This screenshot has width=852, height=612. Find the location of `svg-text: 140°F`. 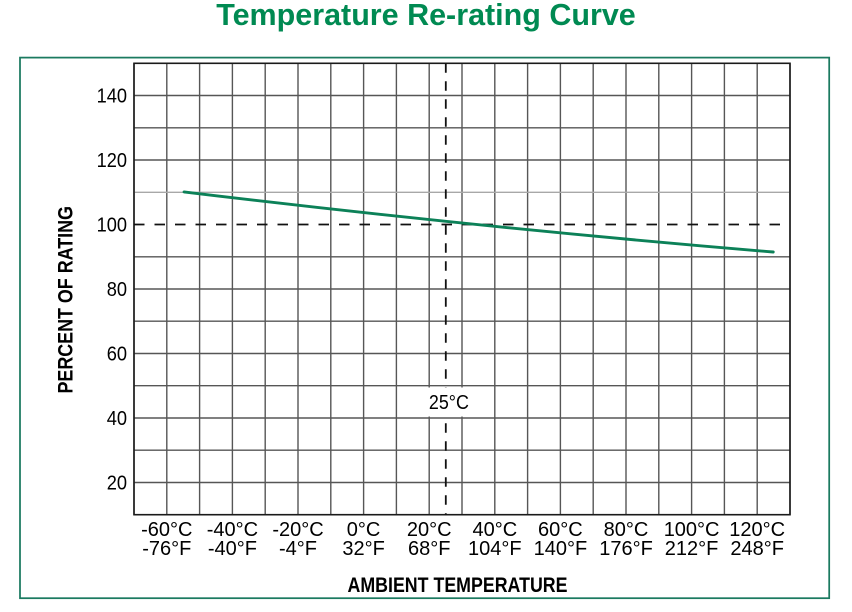

svg-text: 140°F is located at coordinates (561, 549).